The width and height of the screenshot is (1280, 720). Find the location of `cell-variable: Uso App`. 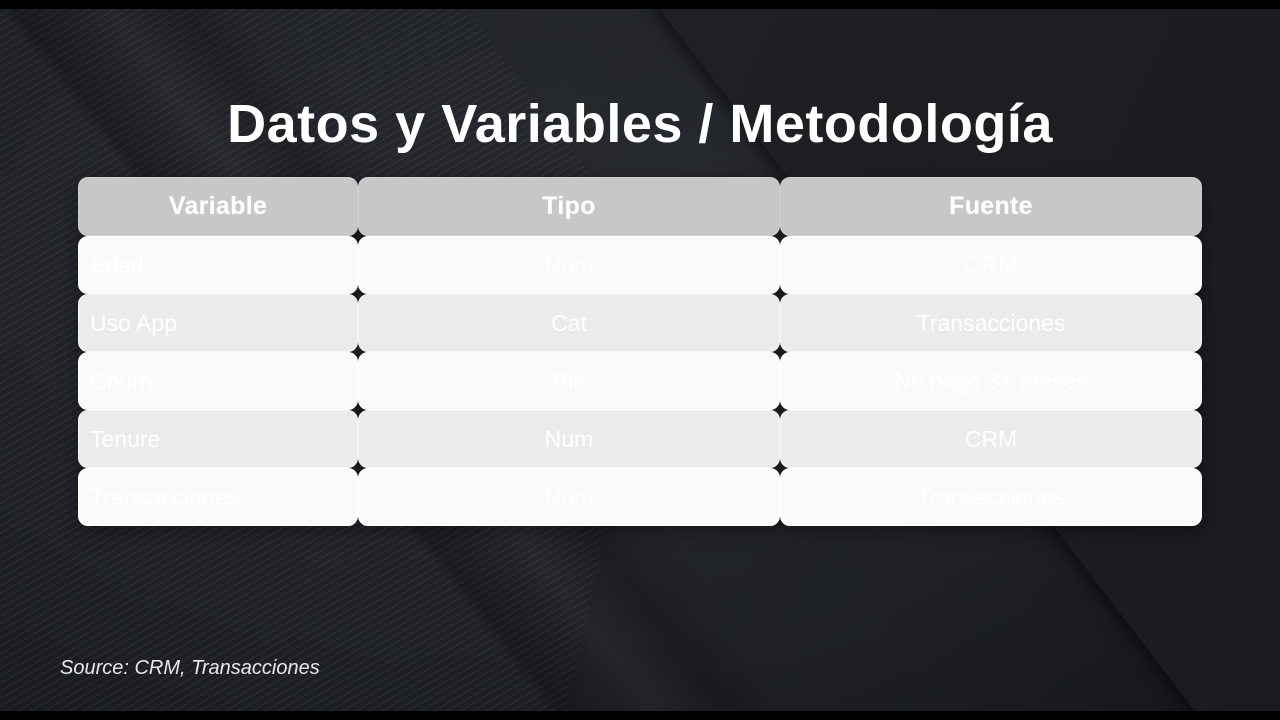

cell-variable: Uso App is located at coordinates (218, 323).